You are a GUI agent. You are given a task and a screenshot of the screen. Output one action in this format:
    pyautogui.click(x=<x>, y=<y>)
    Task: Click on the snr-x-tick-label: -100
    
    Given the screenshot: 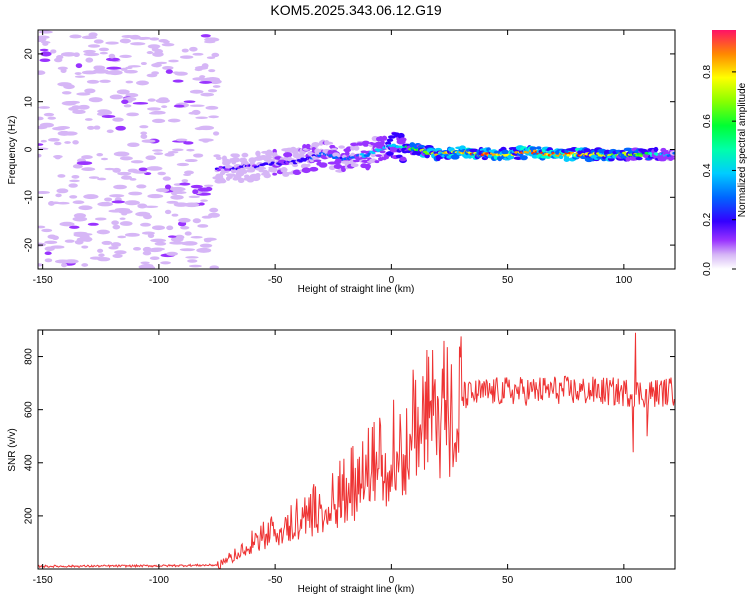 What is the action you would take?
    pyautogui.click(x=159, y=580)
    